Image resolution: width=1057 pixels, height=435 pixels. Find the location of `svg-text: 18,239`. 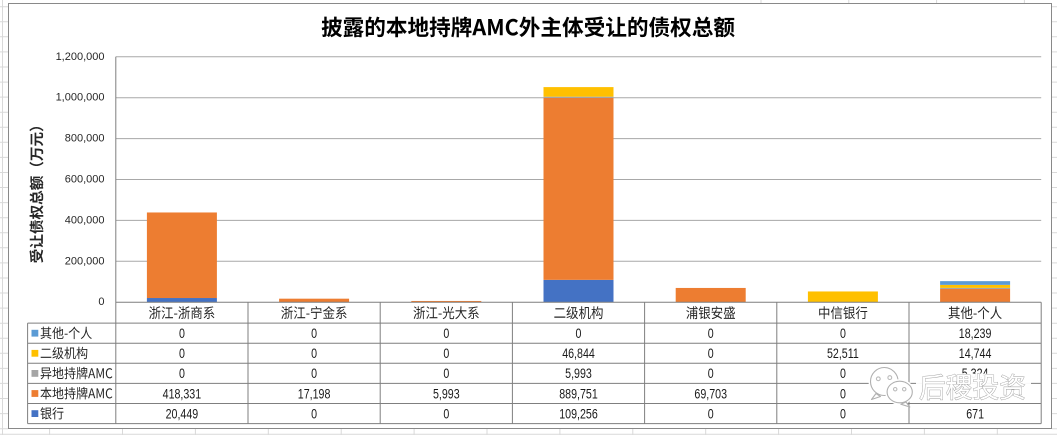

svg-text: 18,239 is located at coordinates (975, 334).